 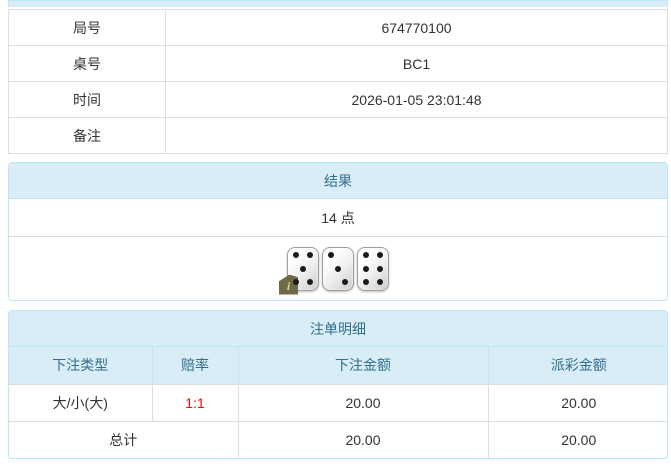 I want to click on bet-type-cell: 大/小(大), so click(x=81, y=402).